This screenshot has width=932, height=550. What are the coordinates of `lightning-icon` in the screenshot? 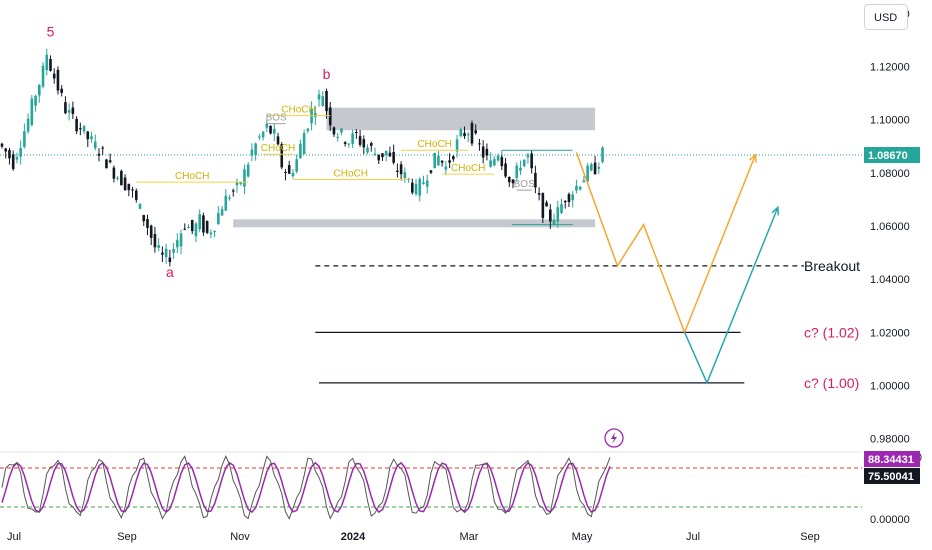 It's located at (614, 438).